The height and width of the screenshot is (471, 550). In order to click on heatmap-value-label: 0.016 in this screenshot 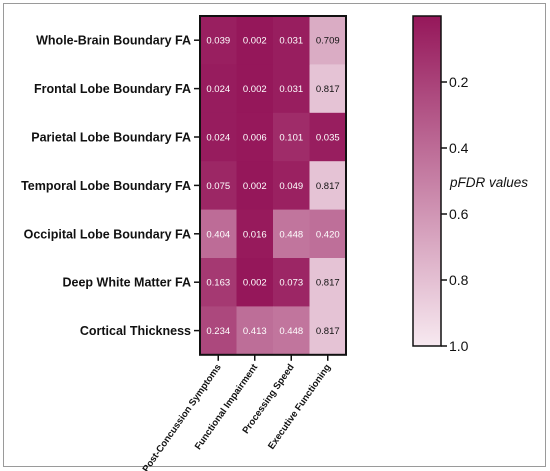, I will do `click(255, 234)`.